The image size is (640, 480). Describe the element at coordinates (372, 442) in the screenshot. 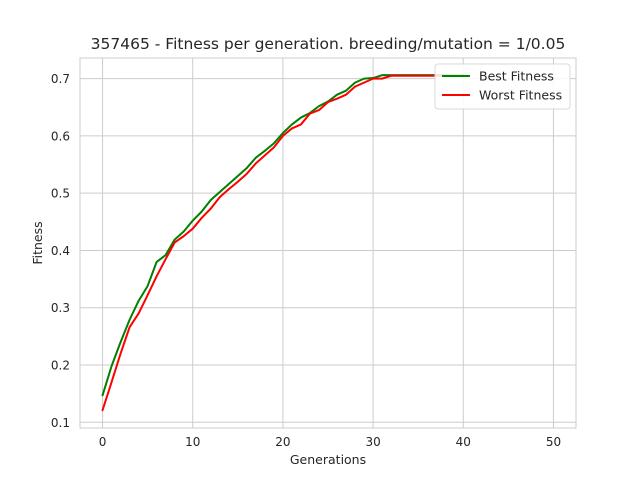

I see `x-tick-label: 30` at that location.